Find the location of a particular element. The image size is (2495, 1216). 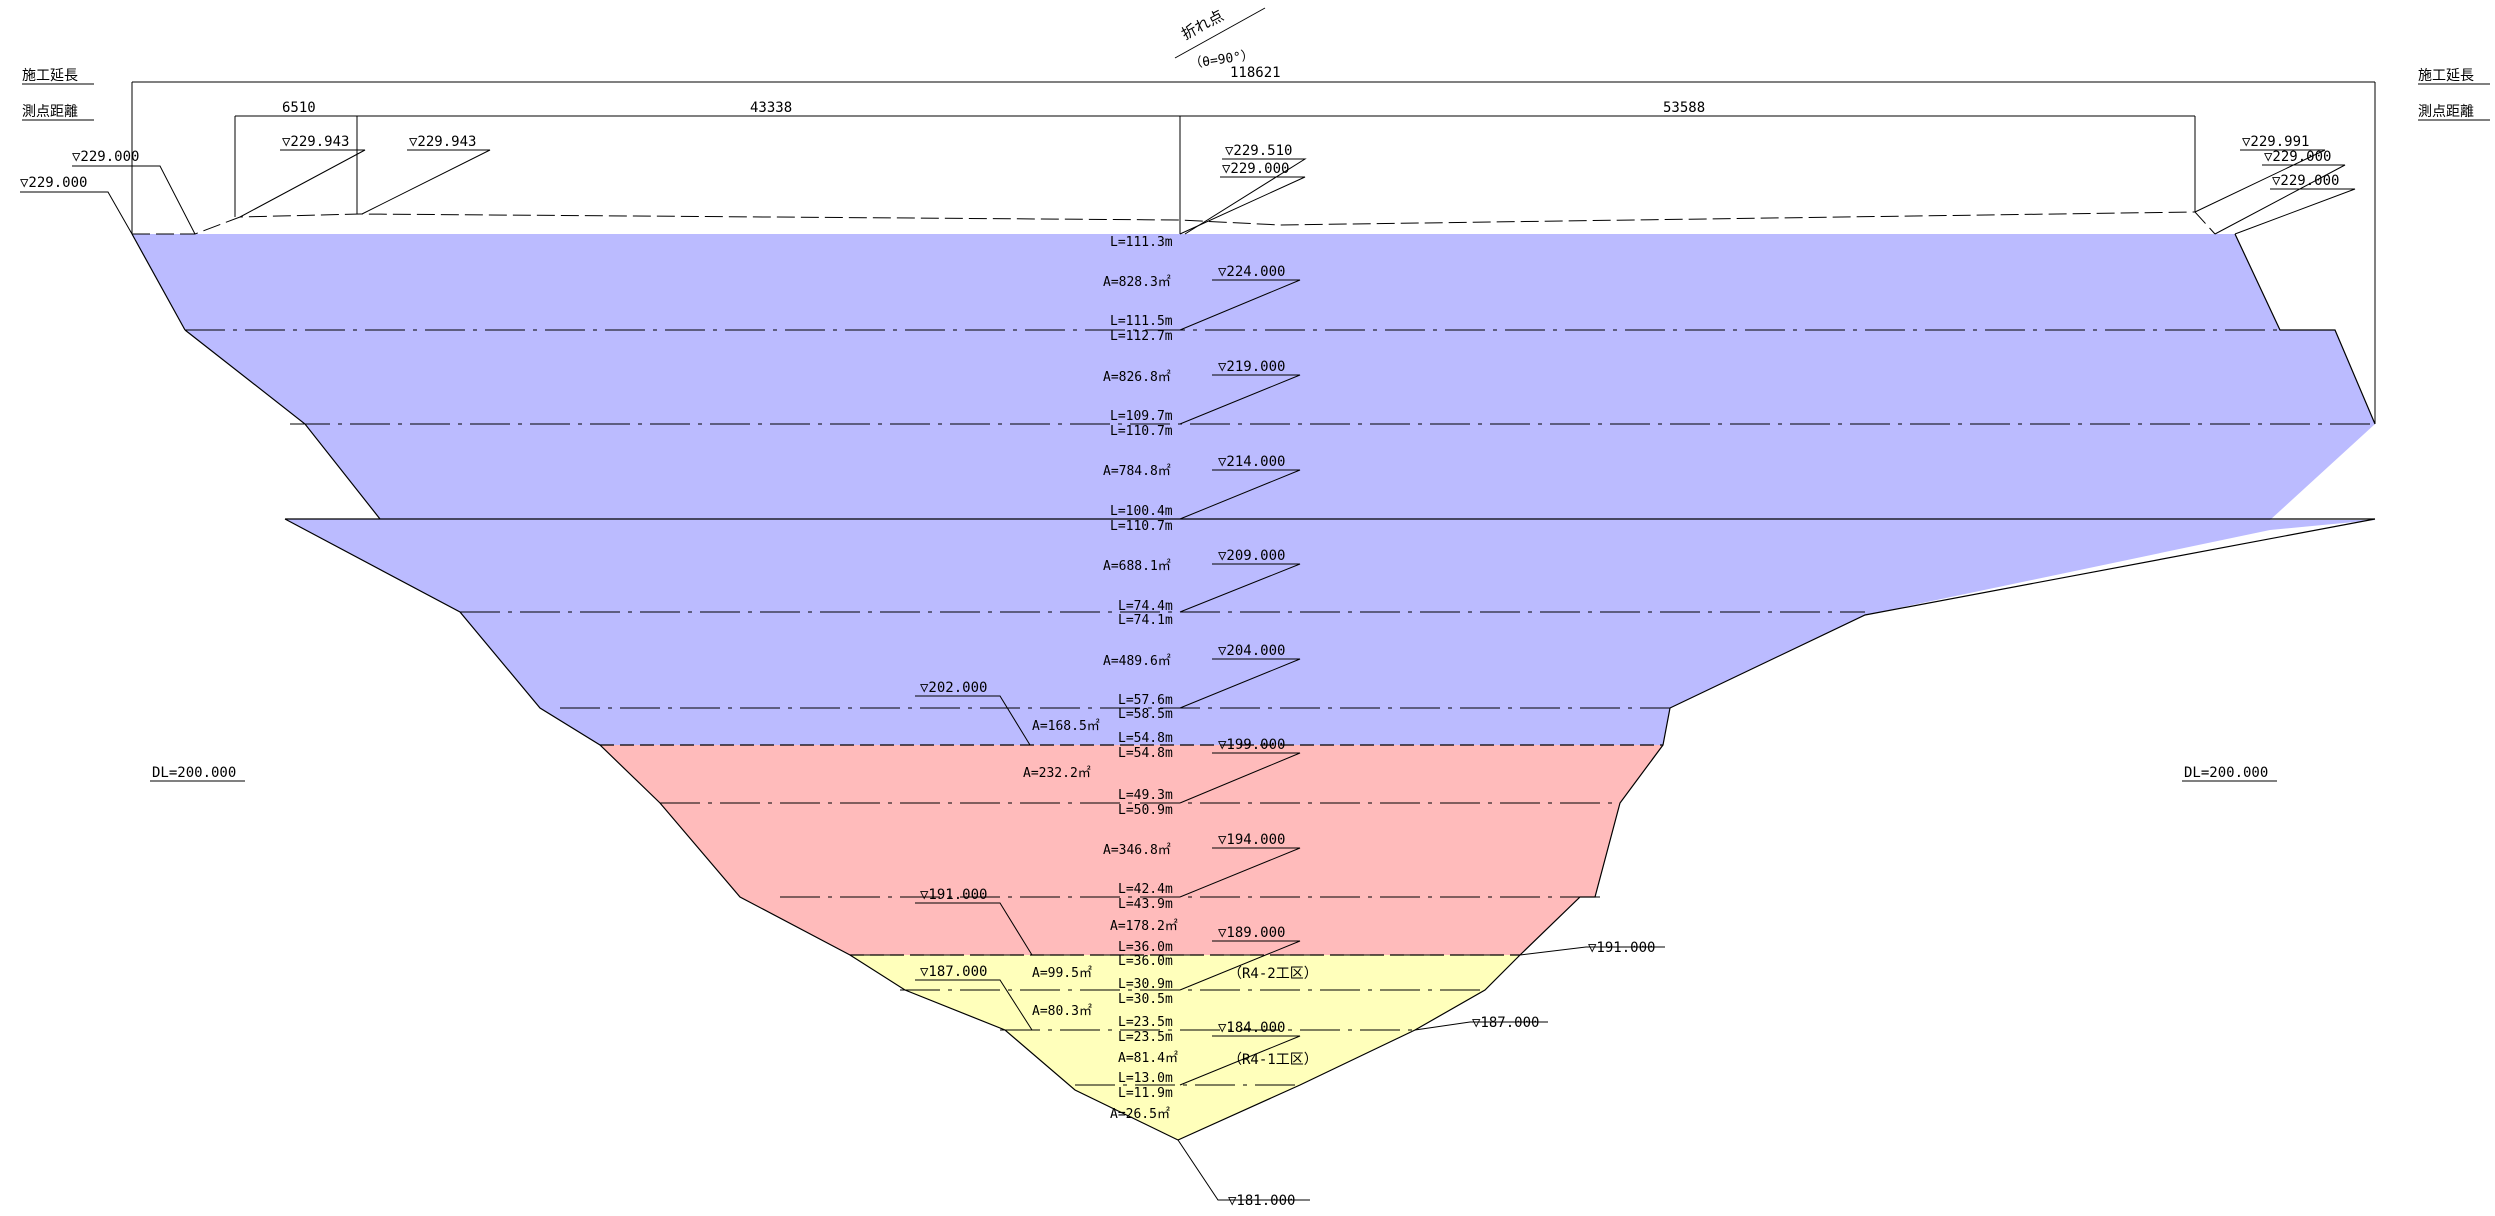

layer-2-area: A=784.8㎡ is located at coordinates (1137, 471).